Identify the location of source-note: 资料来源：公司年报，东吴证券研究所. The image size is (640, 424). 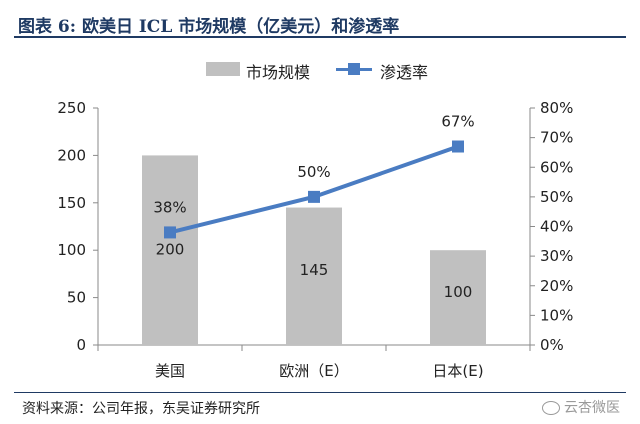
(141, 409).